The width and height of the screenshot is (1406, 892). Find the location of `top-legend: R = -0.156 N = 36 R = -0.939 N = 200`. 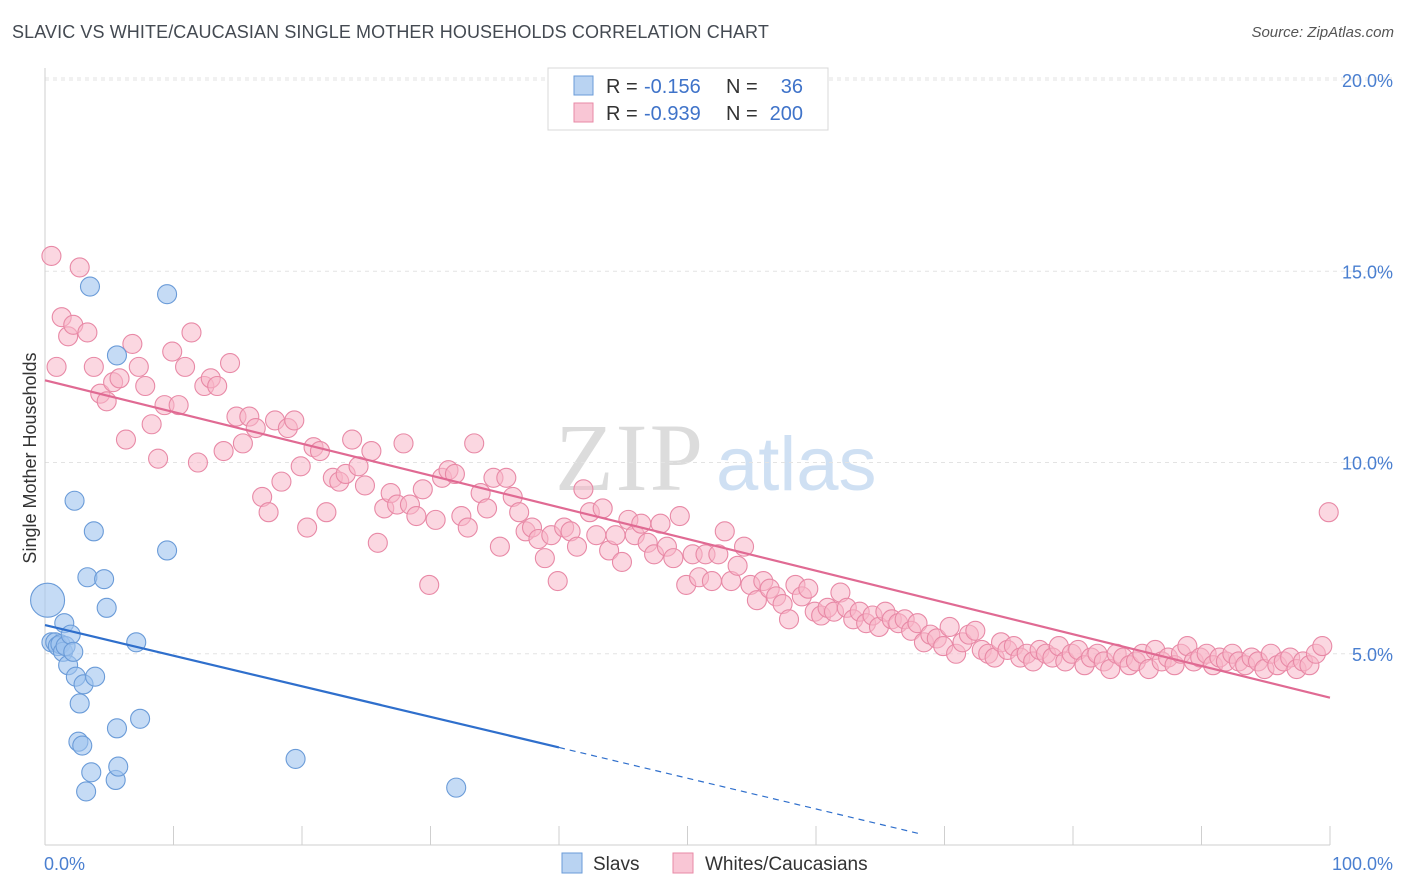

top-legend: R = -0.156 N = 36 R = -0.939 N = 200 is located at coordinates (688, 99).